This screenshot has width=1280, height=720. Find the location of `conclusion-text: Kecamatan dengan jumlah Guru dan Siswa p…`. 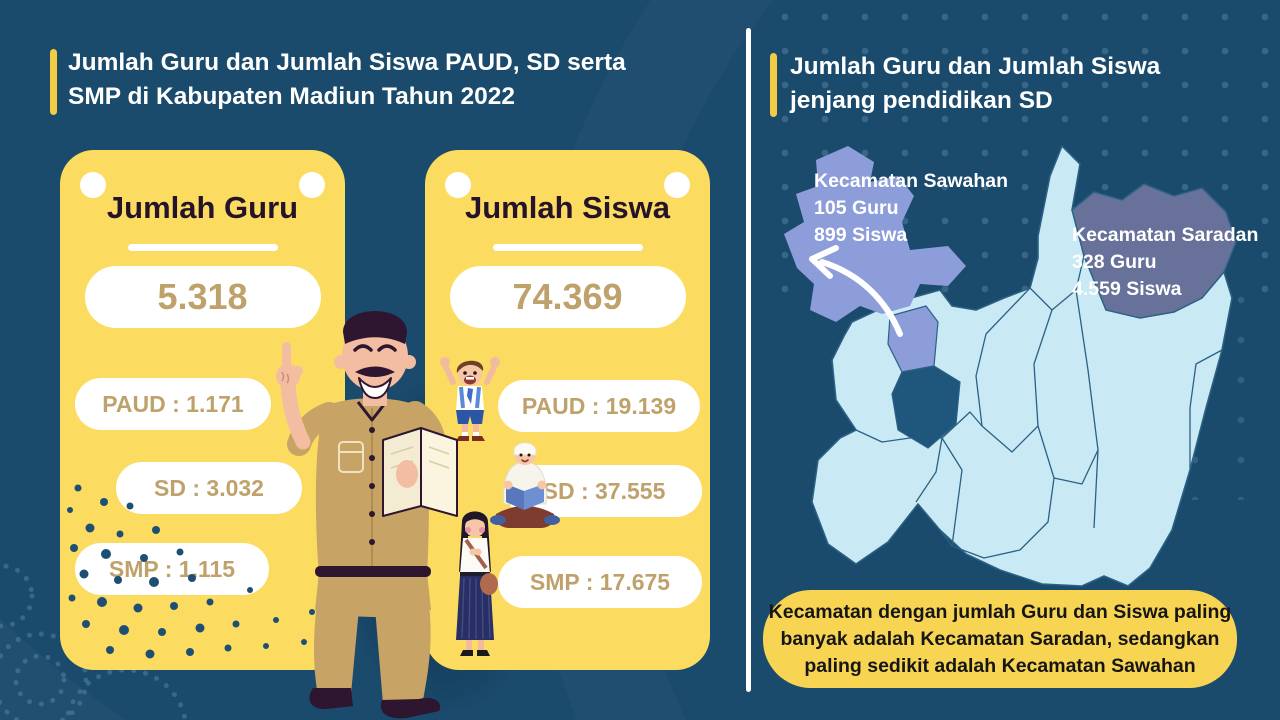

conclusion-text: Kecamatan dengan jumlah Guru dan Siswa p… is located at coordinates (1000, 639).